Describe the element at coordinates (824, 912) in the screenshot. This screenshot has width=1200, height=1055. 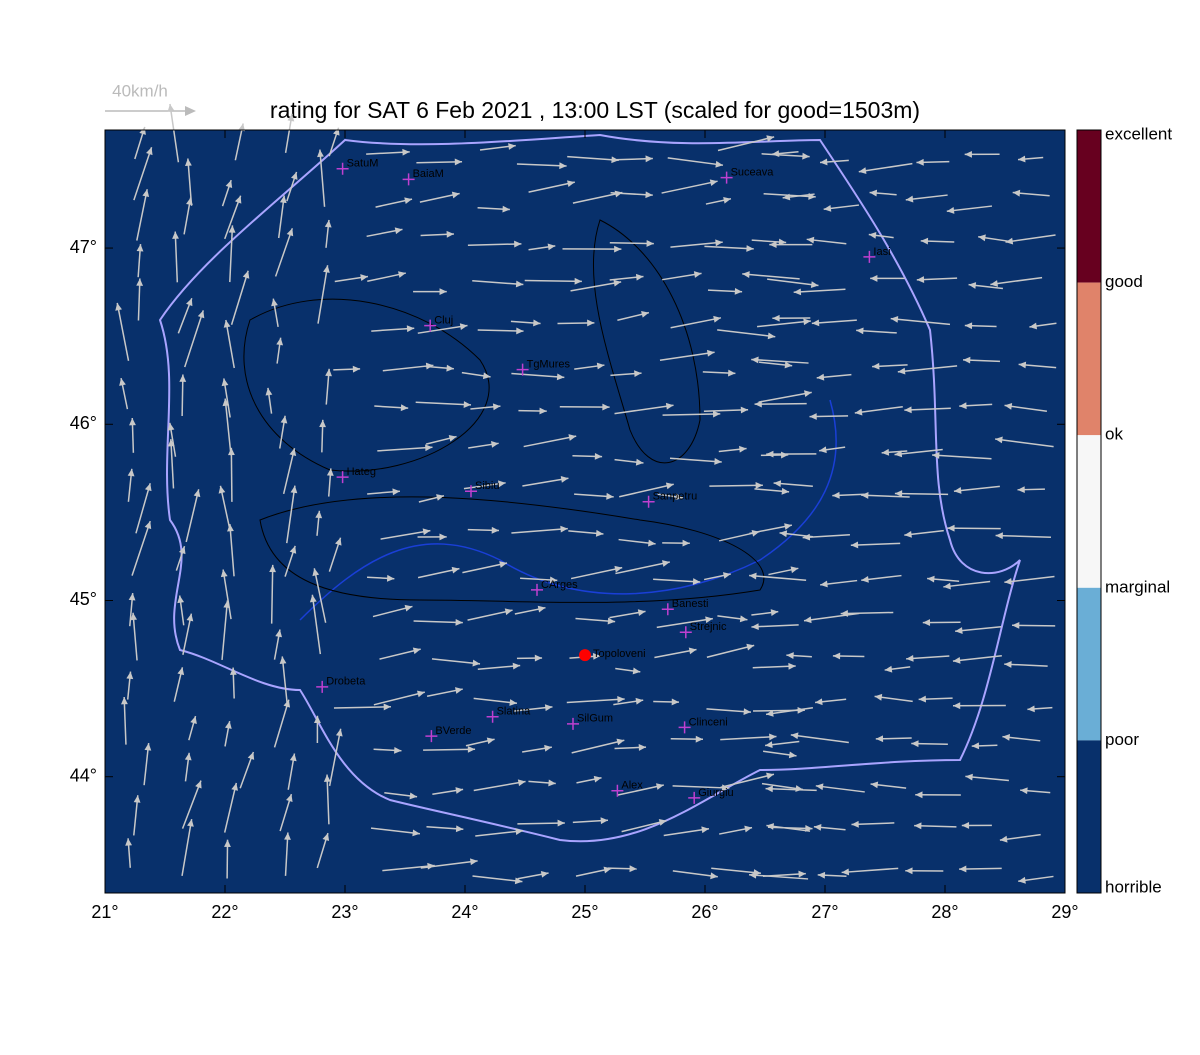
I see `x-tick-label: 27°` at that location.